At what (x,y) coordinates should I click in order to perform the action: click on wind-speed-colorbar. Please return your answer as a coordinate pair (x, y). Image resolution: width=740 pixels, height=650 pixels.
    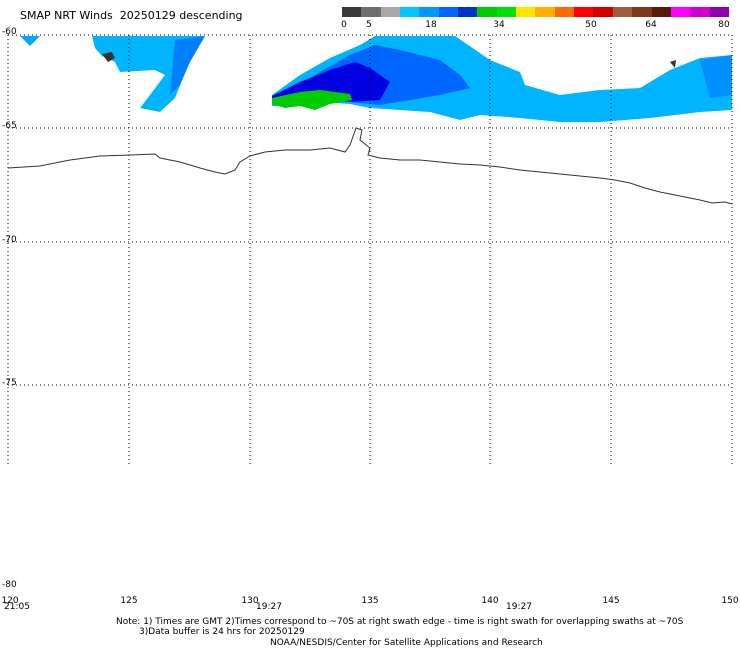
    Looking at the image, I should click on (535, 12).